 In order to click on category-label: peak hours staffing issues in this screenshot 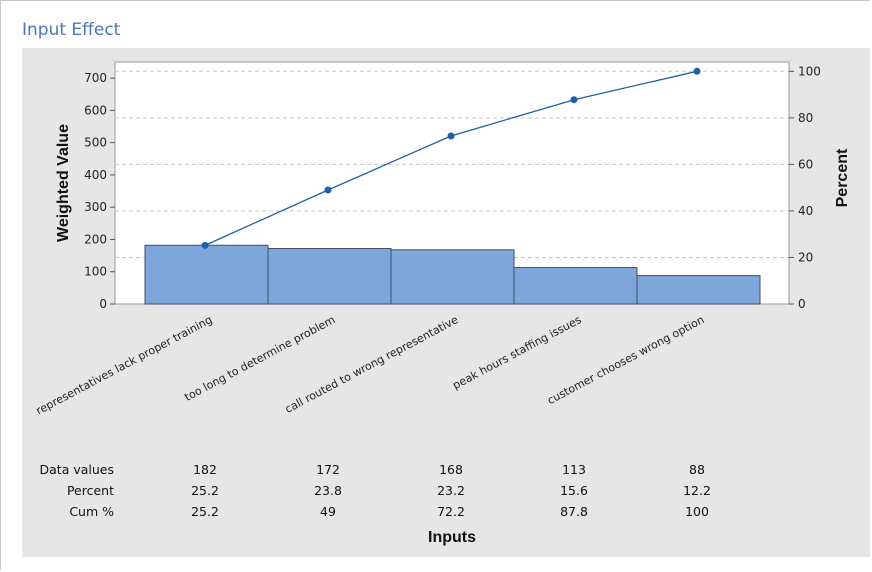, I will do `click(516, 352)`.